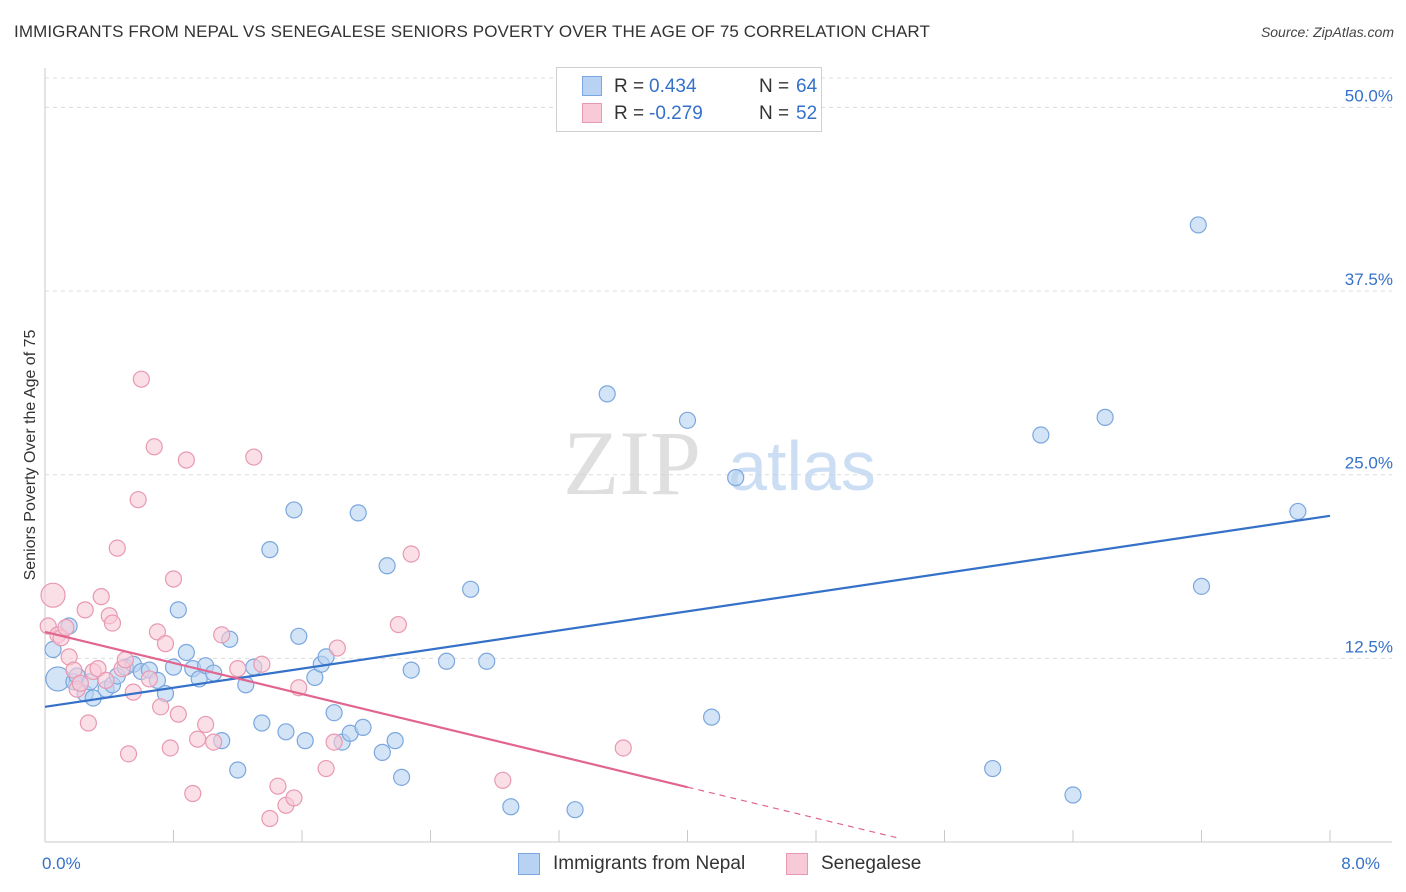 Image resolution: width=1406 pixels, height=892 pixels. Describe the element at coordinates (807, 86) in the screenshot. I see `legend-n-value-nepal: 64` at that location.